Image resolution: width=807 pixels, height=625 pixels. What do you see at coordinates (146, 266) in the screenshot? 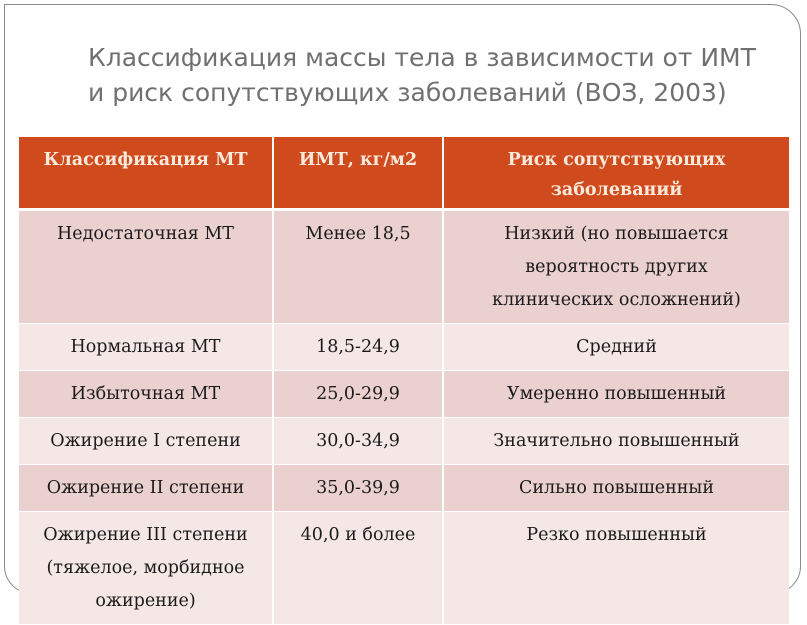
I see `cell-classification: Недостаточная МТ` at bounding box center [146, 266].